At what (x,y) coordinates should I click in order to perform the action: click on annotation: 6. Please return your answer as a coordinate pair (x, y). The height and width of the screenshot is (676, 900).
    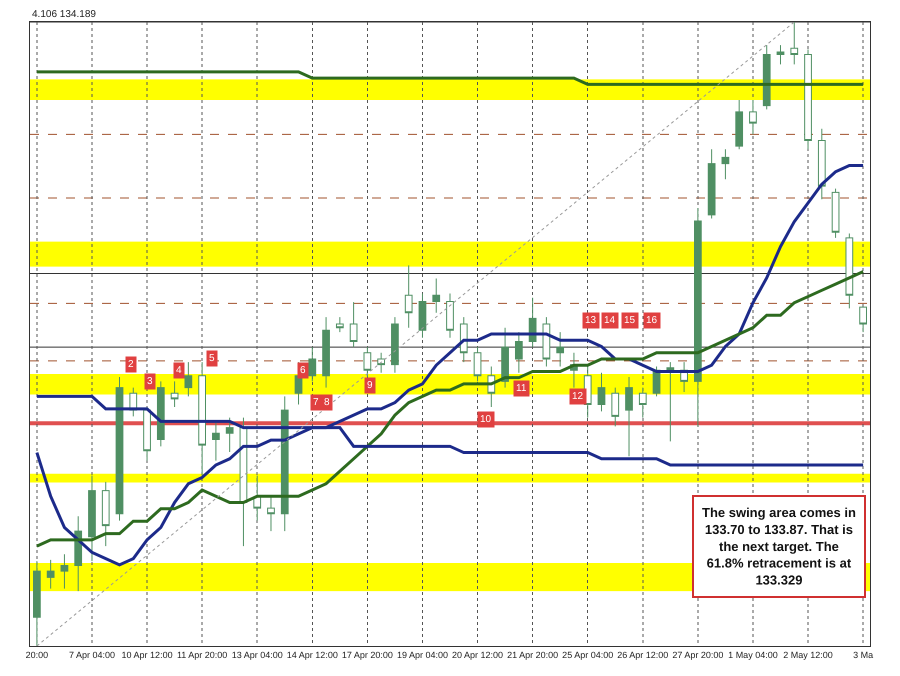
    Looking at the image, I should click on (303, 370).